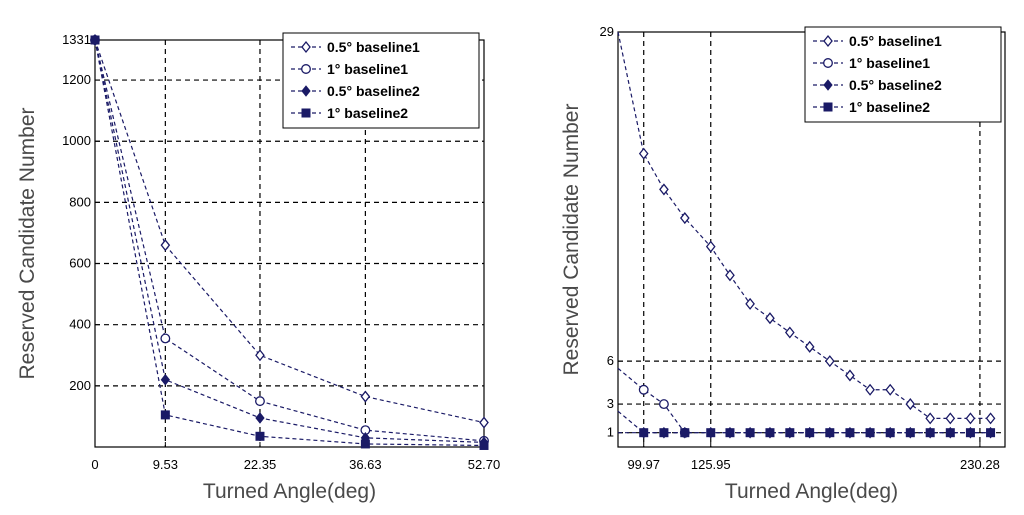 The height and width of the screenshot is (515, 1024). What do you see at coordinates (76, 140) in the screenshot?
I see `y-tick-label: 1000` at bounding box center [76, 140].